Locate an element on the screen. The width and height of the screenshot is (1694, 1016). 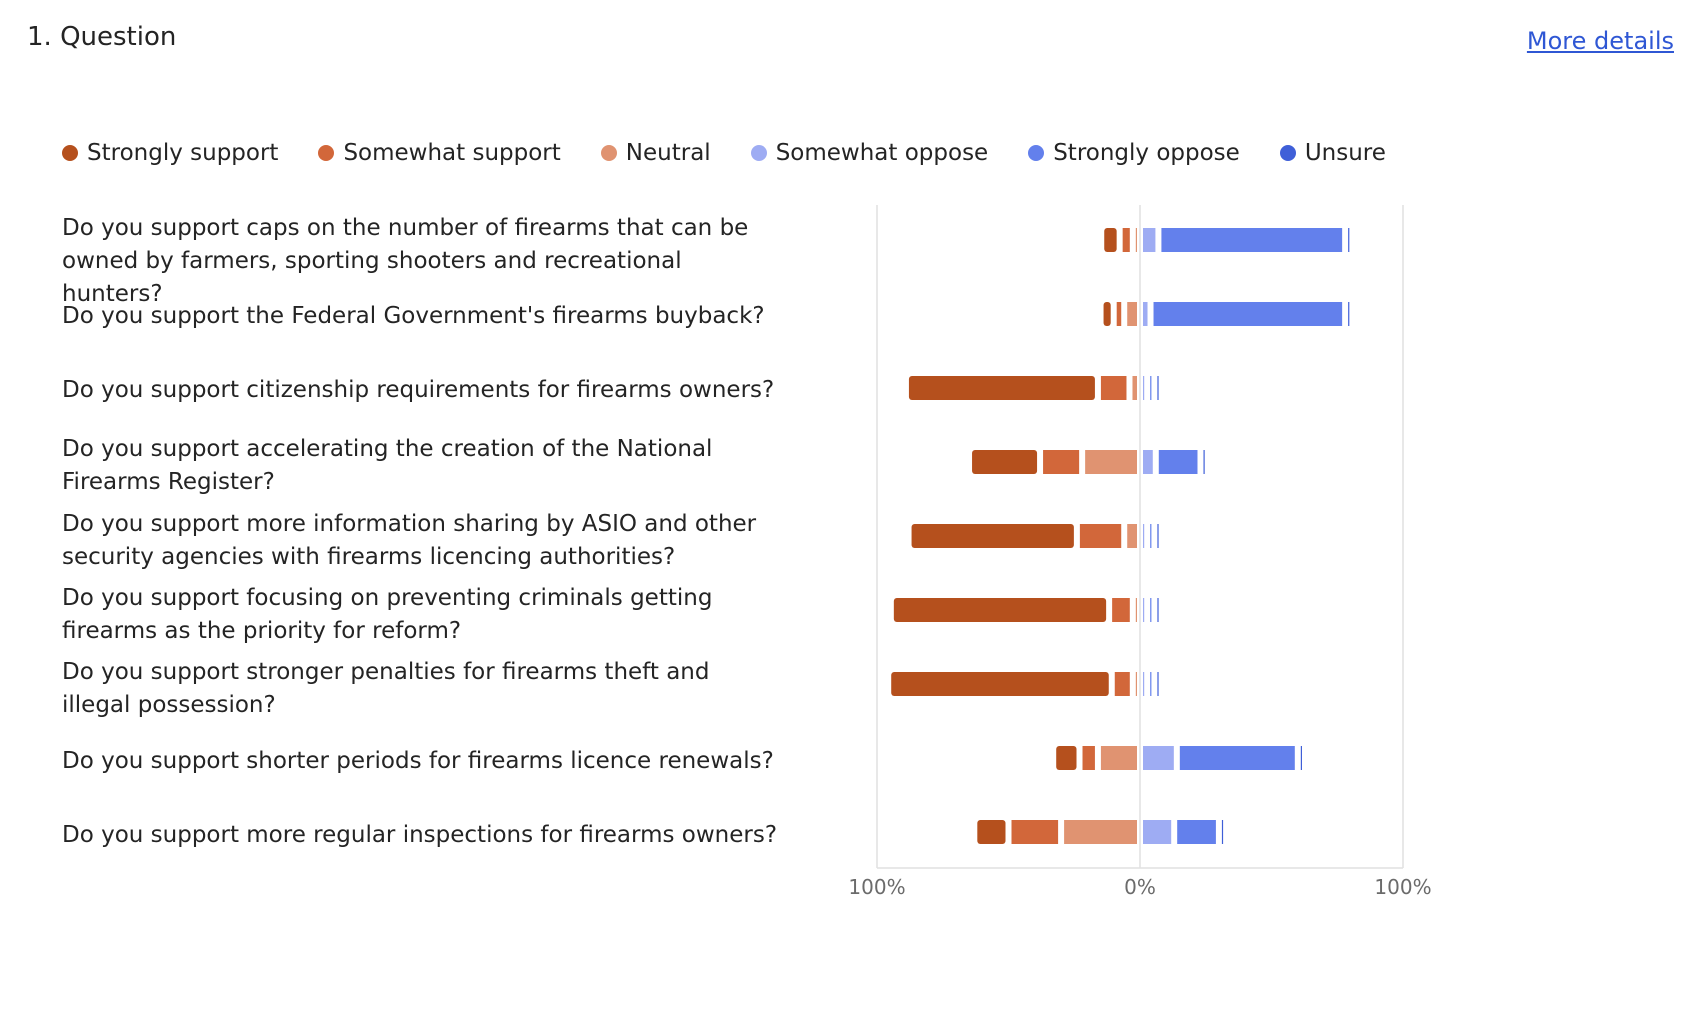
legend-item-somewhat-support: Somewhat support is located at coordinates (439, 153).